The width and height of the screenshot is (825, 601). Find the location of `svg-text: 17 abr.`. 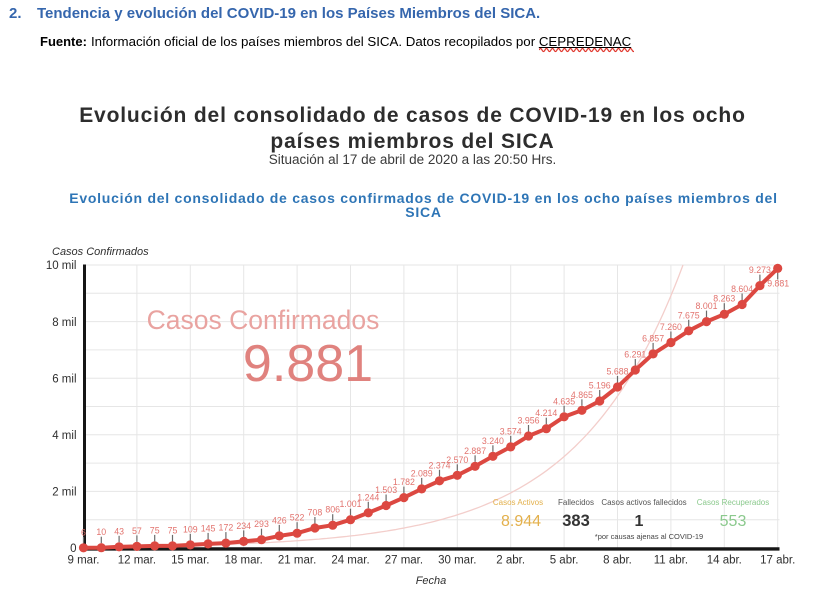

svg-text: 17 abr. is located at coordinates (777, 561).